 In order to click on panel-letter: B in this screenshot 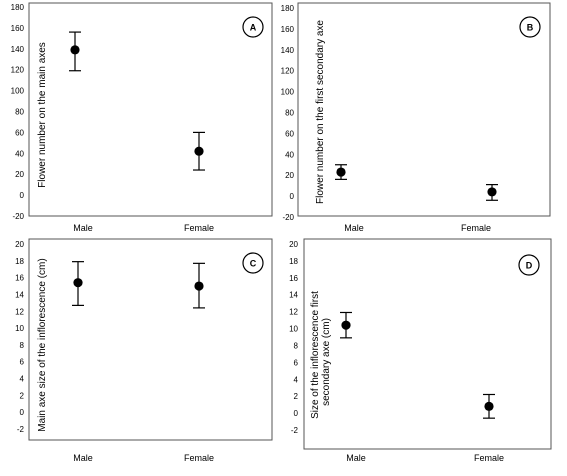, I will do `click(530, 28)`.